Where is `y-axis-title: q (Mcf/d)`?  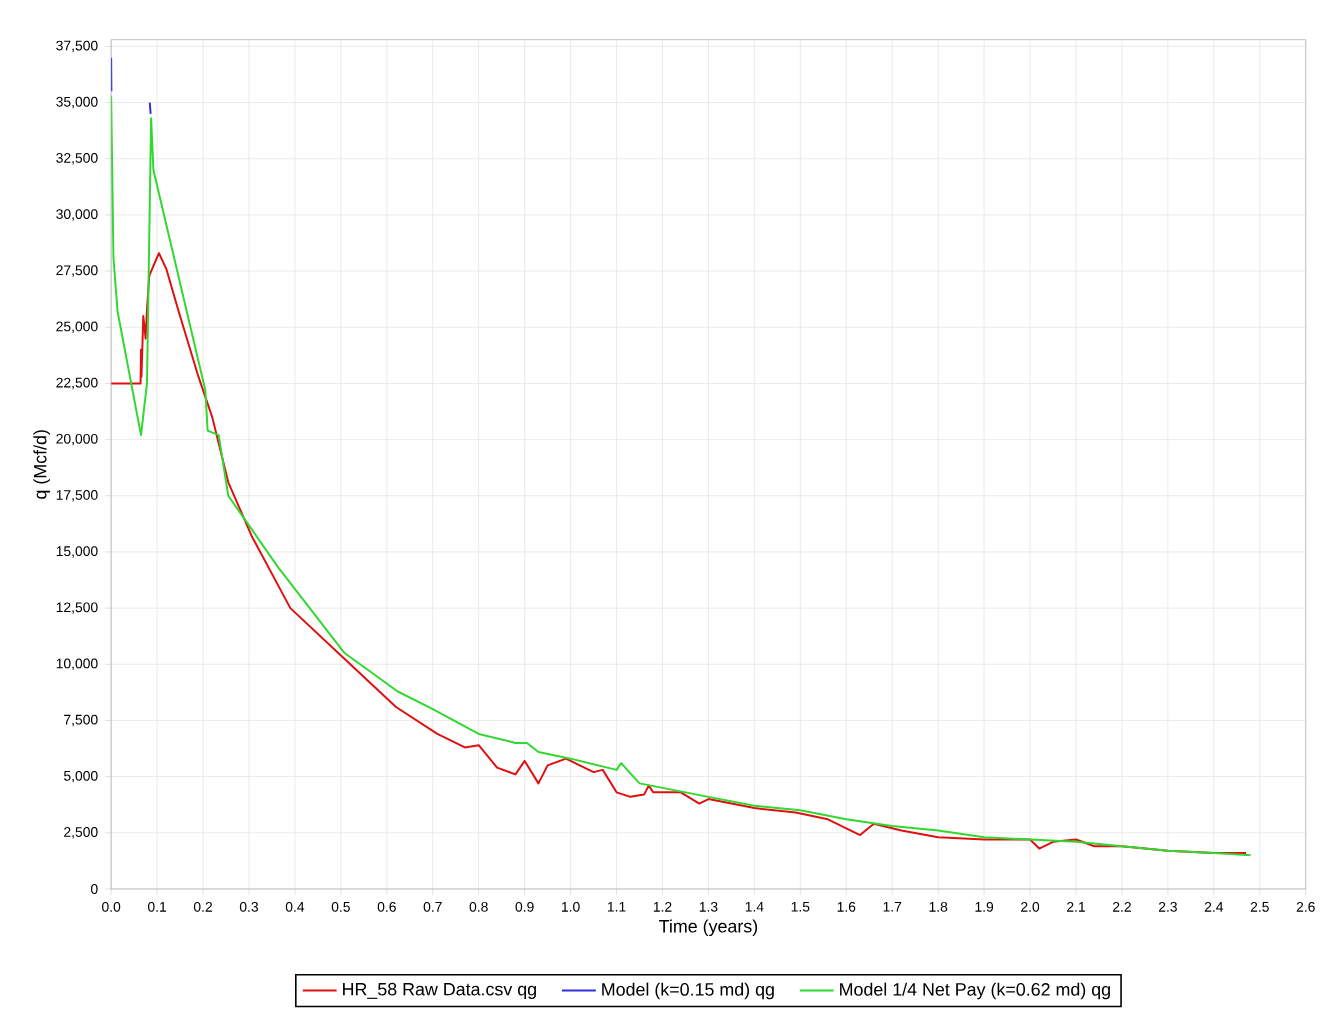 y-axis-title: q (Mcf/d) is located at coordinates (41, 464).